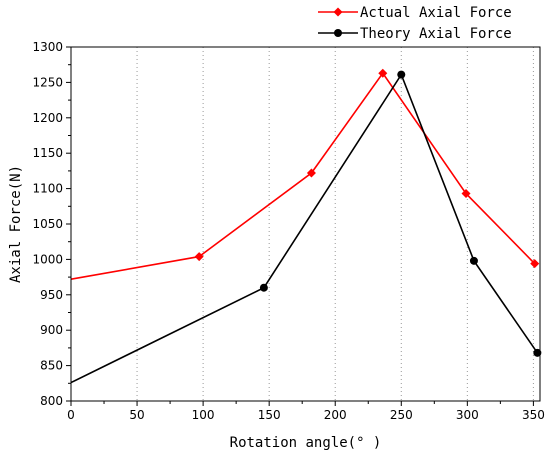 The image size is (550, 456). What do you see at coordinates (51, 295) in the screenshot?
I see `y-tick-label: 950` at bounding box center [51, 295].